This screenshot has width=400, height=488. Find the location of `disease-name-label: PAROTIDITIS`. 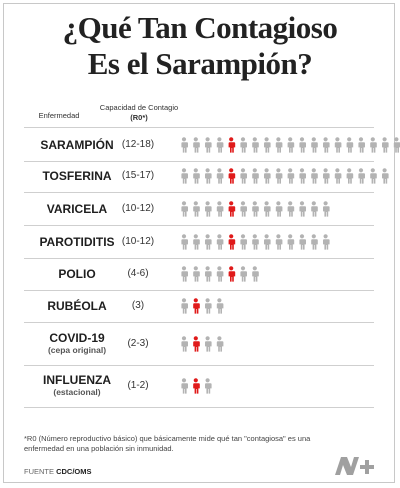

disease-name-label: PAROTIDITIS is located at coordinates (77, 241).